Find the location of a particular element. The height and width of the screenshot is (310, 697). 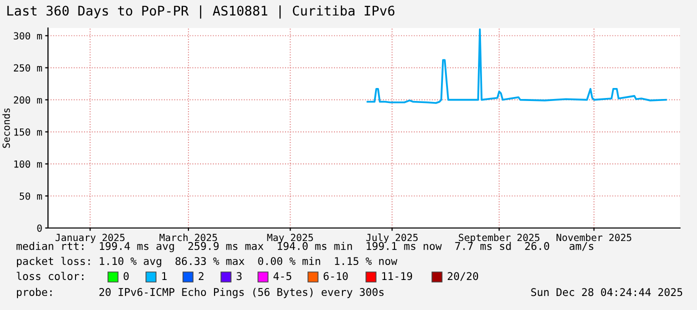

line-series is located at coordinates (516, 66).